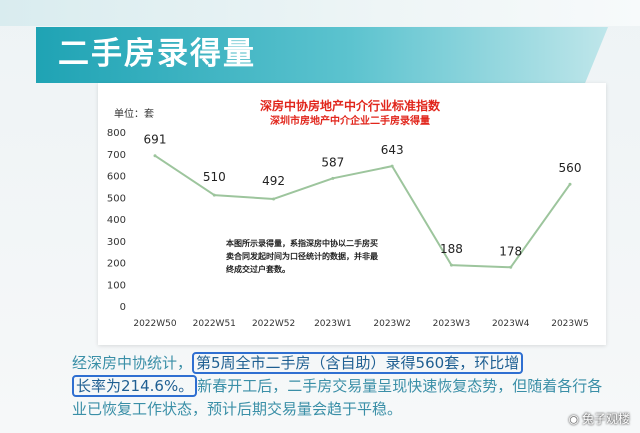  What do you see at coordinates (116, 198) in the screenshot?
I see `y-tick-label: 500` at bounding box center [116, 198].